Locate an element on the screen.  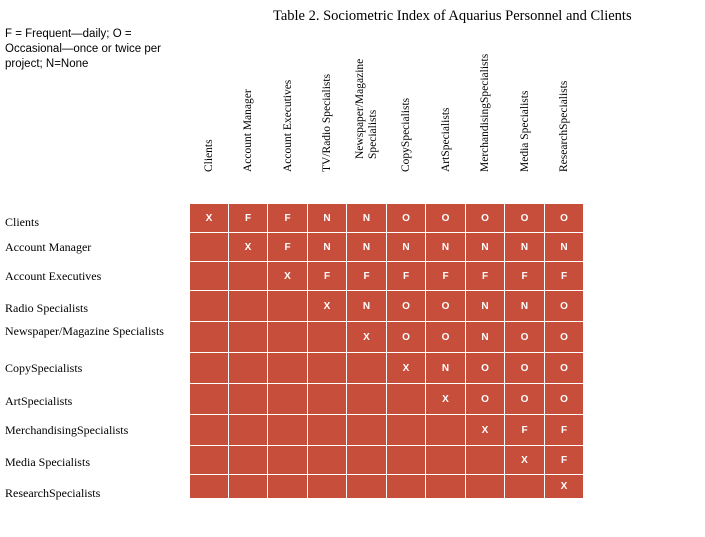
column-header: ResearchSpecialists is located at coordinates (564, 112).